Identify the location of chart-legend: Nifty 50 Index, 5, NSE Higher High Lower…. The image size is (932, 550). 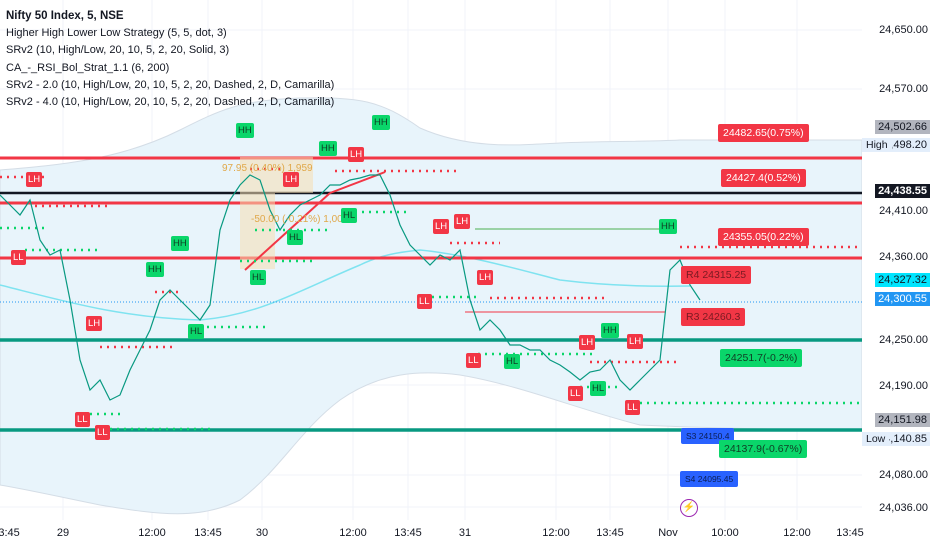
(170, 59).